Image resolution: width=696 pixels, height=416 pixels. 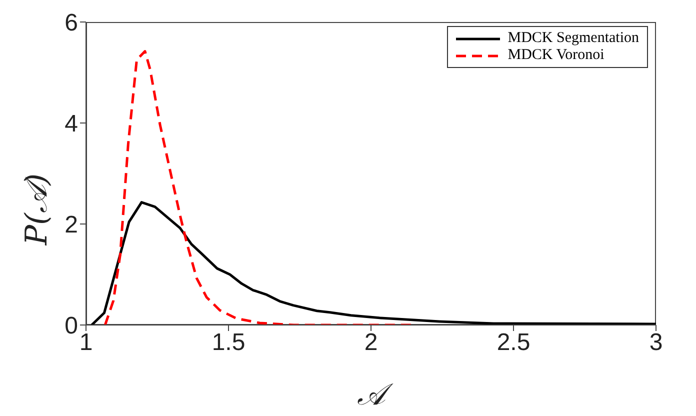 I want to click on x-tick-label: 2, so click(x=371, y=342).